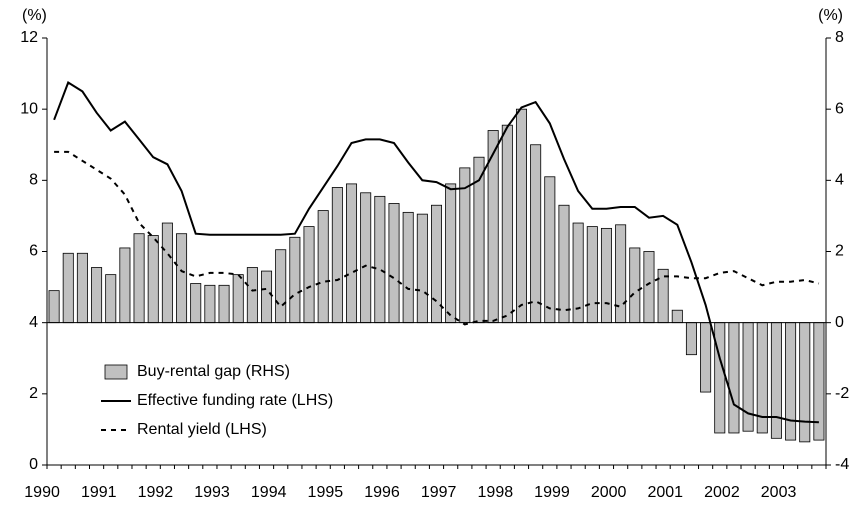 This screenshot has height=508, width=865. Describe the element at coordinates (42, 492) in the screenshot. I see `x-tick-label: 1990` at that location.